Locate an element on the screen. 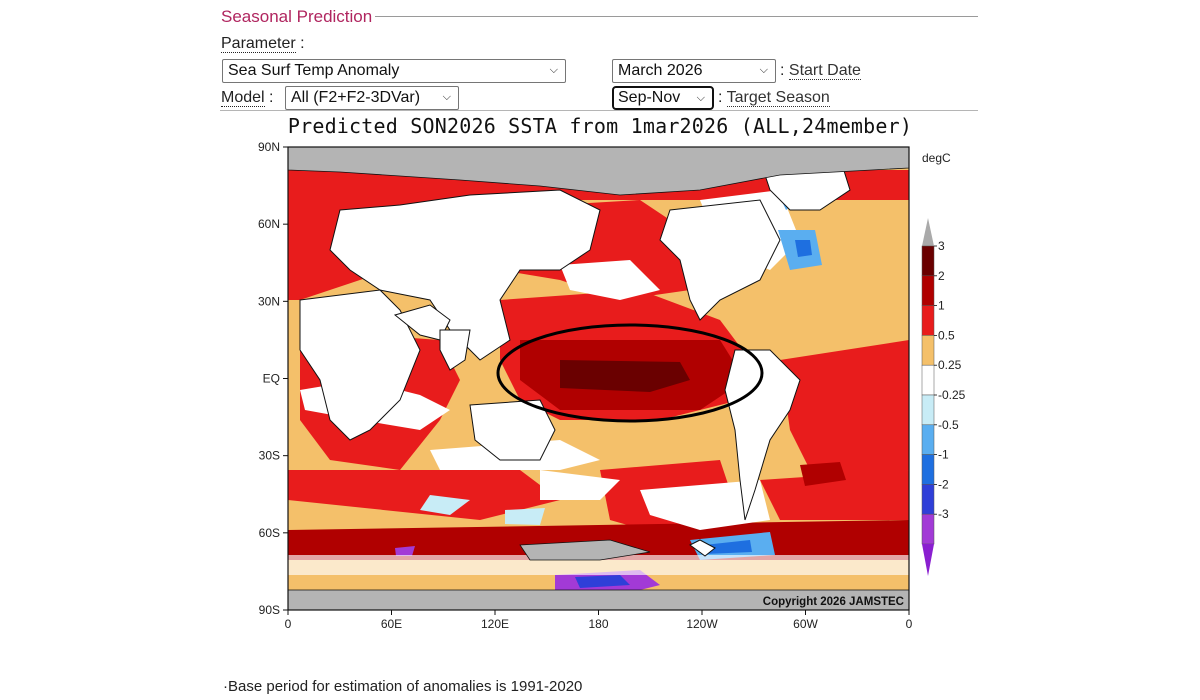  eurasia-land is located at coordinates (465, 275).